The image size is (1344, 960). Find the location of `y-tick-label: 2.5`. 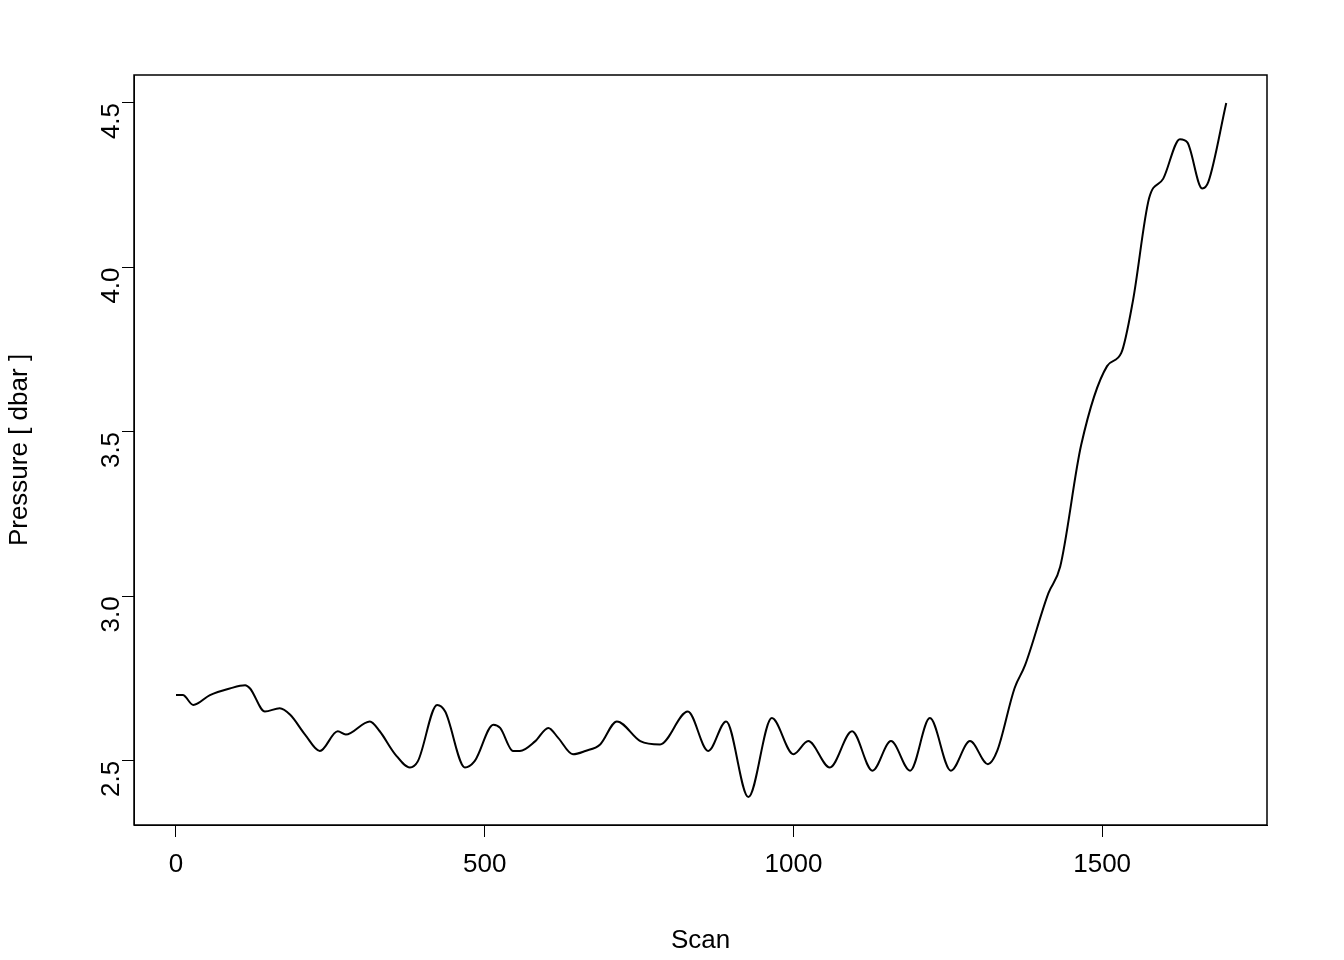

y-tick-label: 2.5 is located at coordinates (110, 779).